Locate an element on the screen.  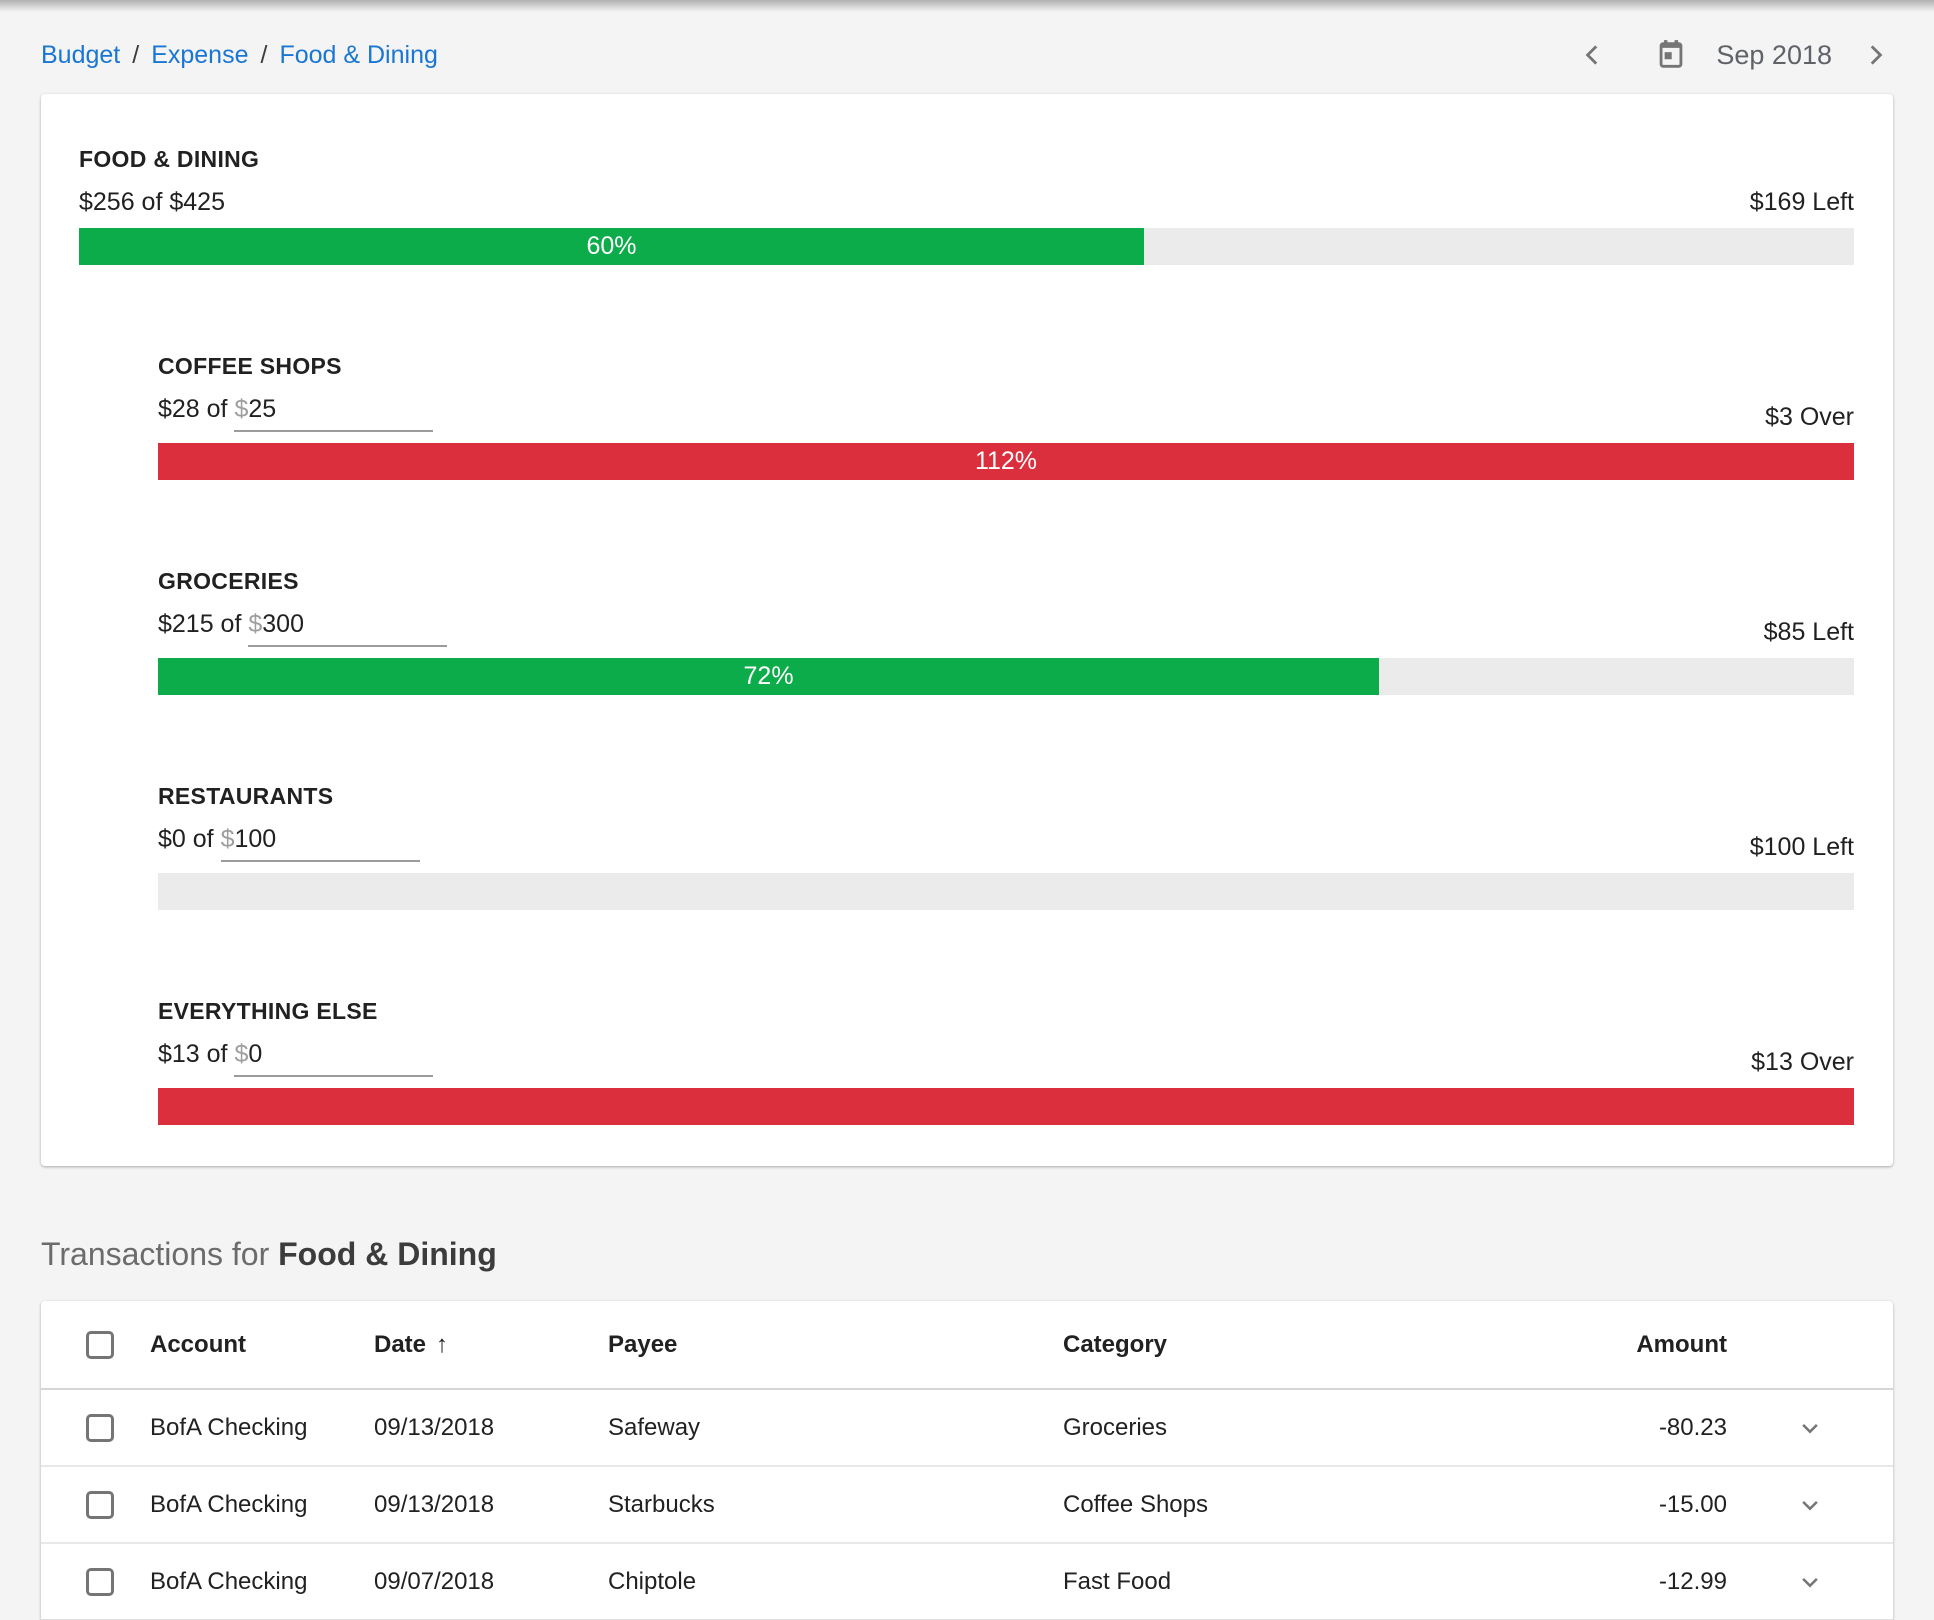
cell-payee: Safeway is located at coordinates (654, 1427).